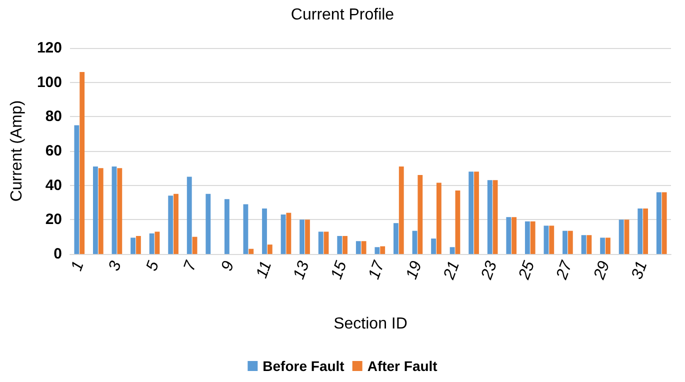 The width and height of the screenshot is (685, 382). Describe the element at coordinates (49, 82) in the screenshot. I see `y-tick-label: 100` at that location.